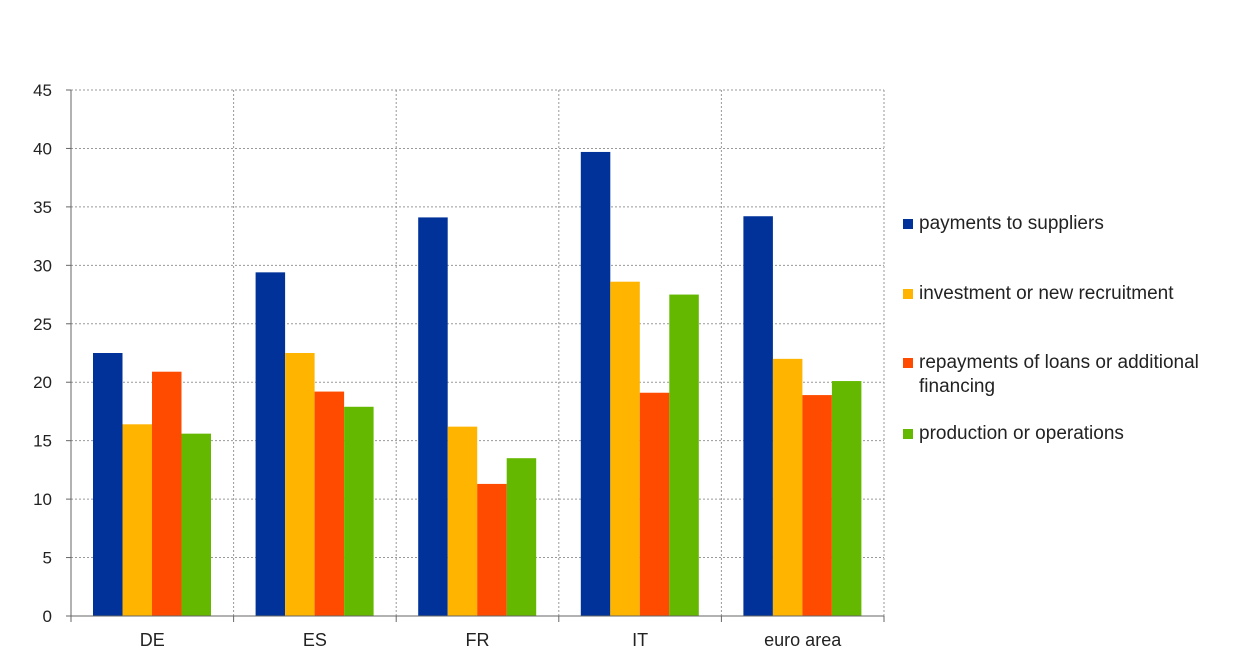  What do you see at coordinates (492, 549) in the screenshot?
I see `bar-repayments-of-loans-or-additional-financing-FR` at bounding box center [492, 549].